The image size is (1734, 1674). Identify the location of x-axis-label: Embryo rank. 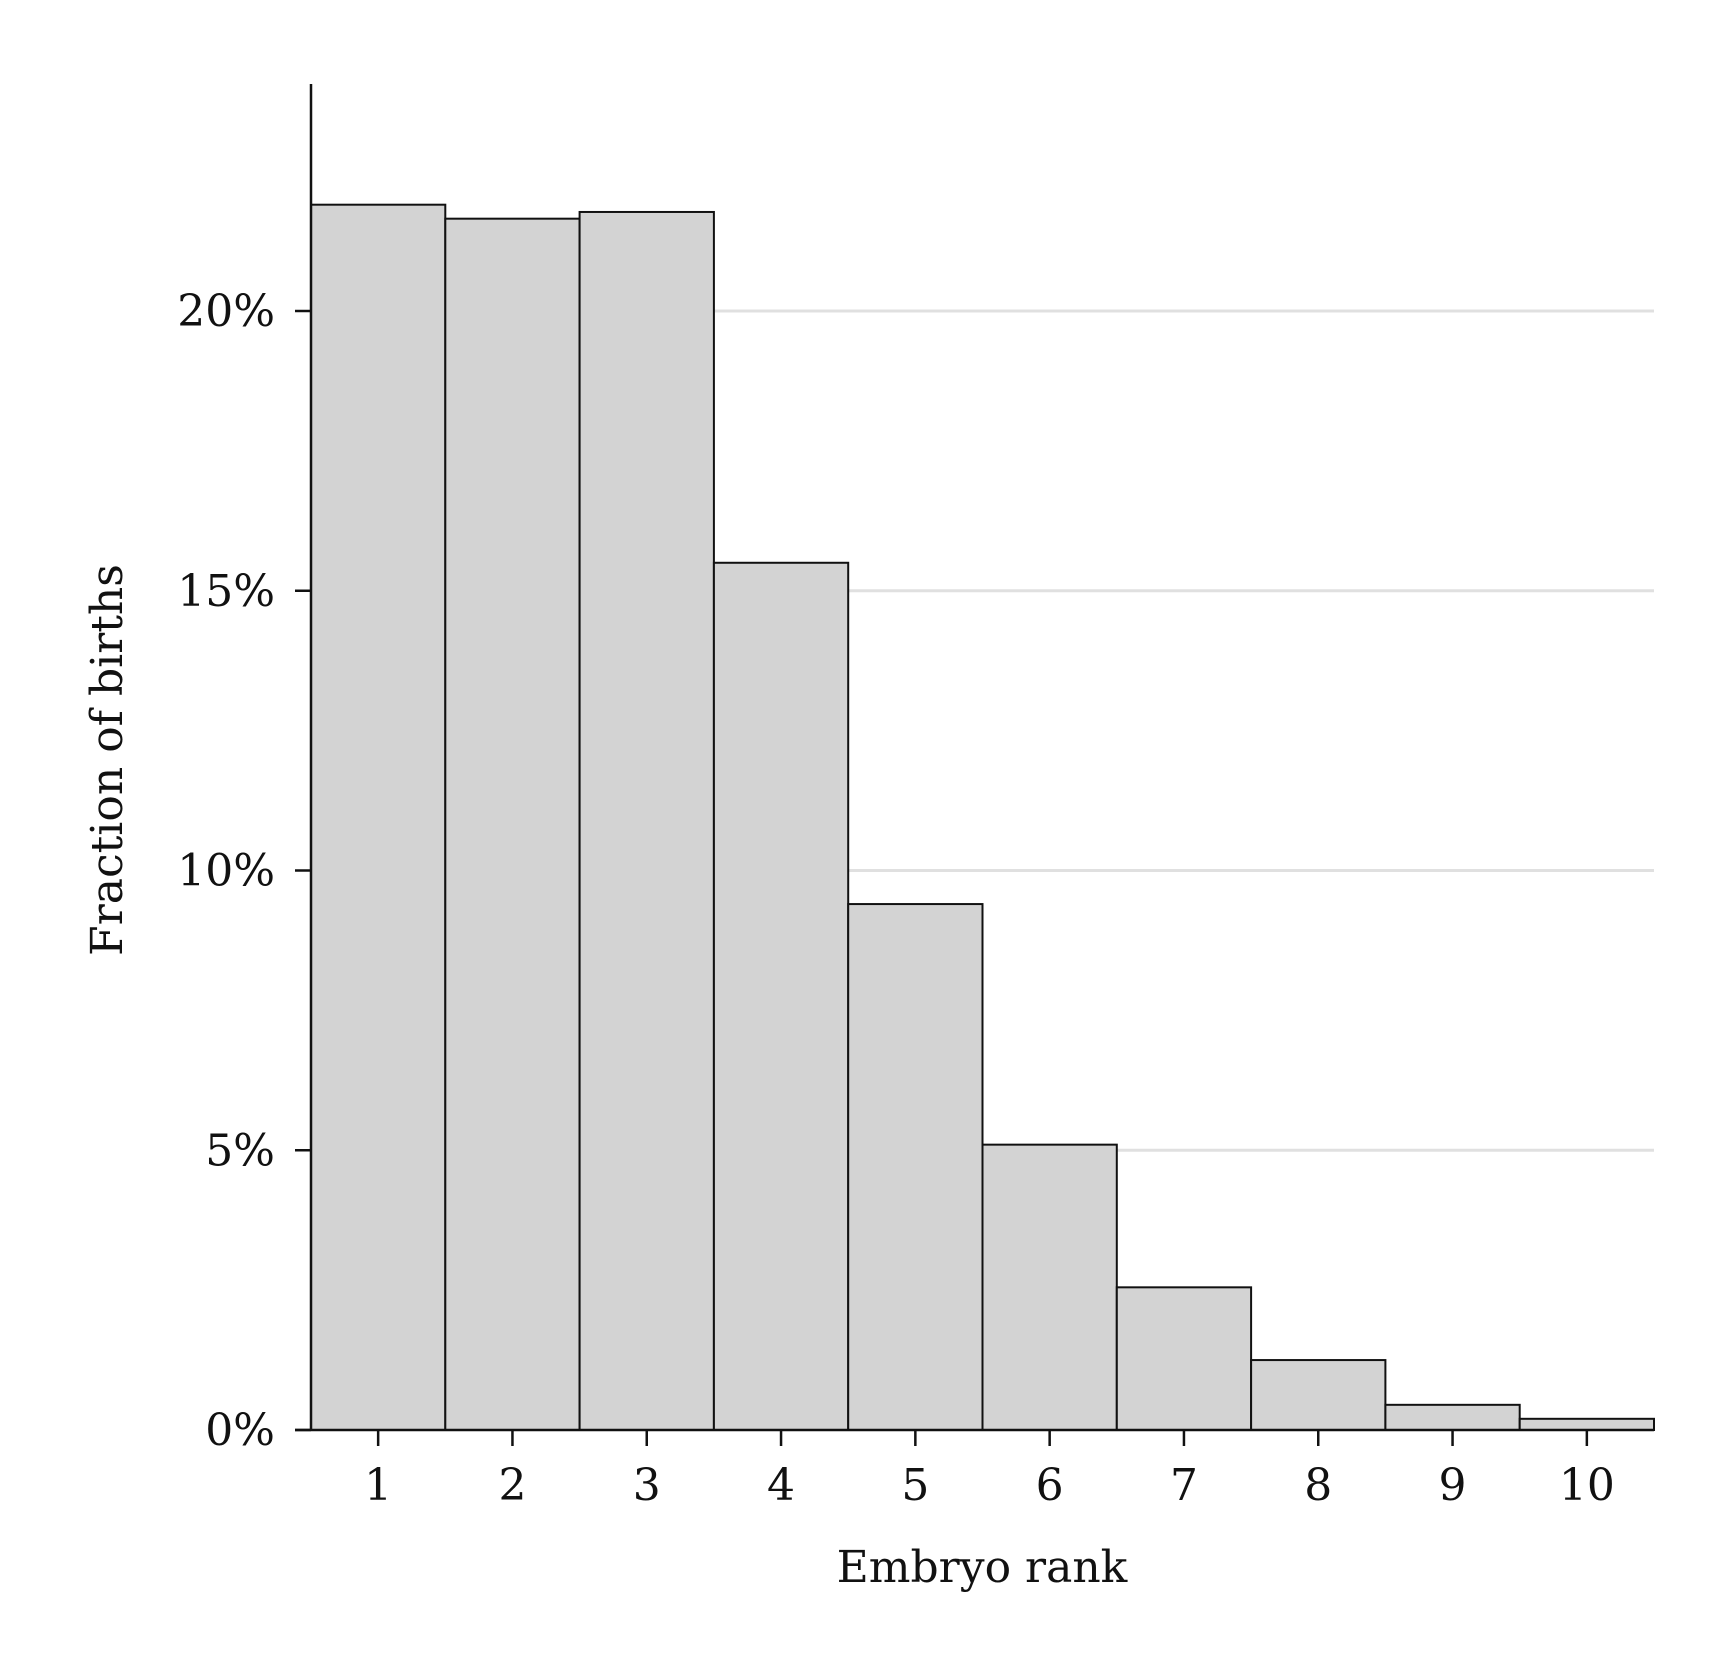
(982, 1567).